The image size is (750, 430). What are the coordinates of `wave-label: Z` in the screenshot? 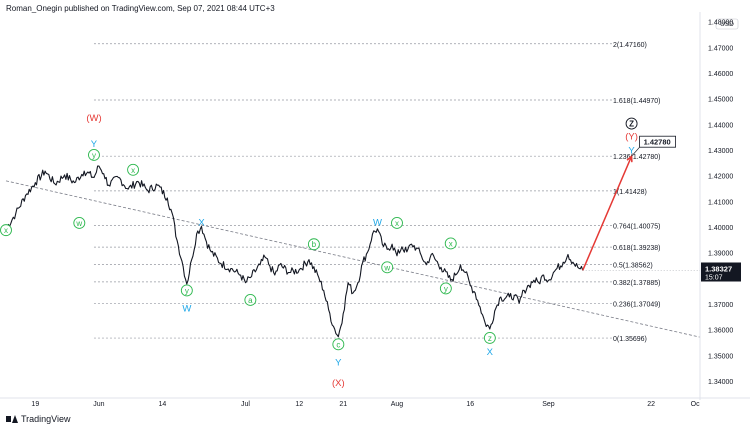 It's located at (631, 124).